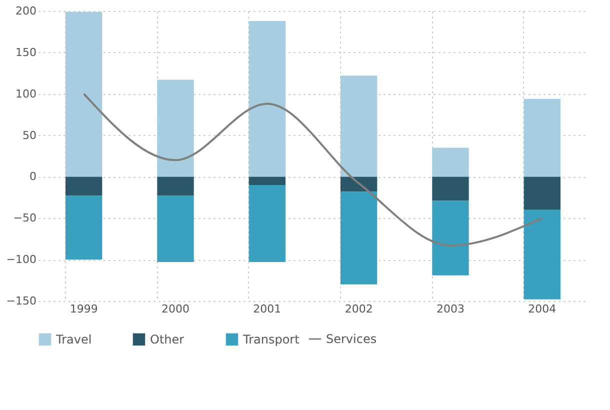  What do you see at coordinates (358, 309) in the screenshot?
I see `x-tick-label: 2002` at bounding box center [358, 309].